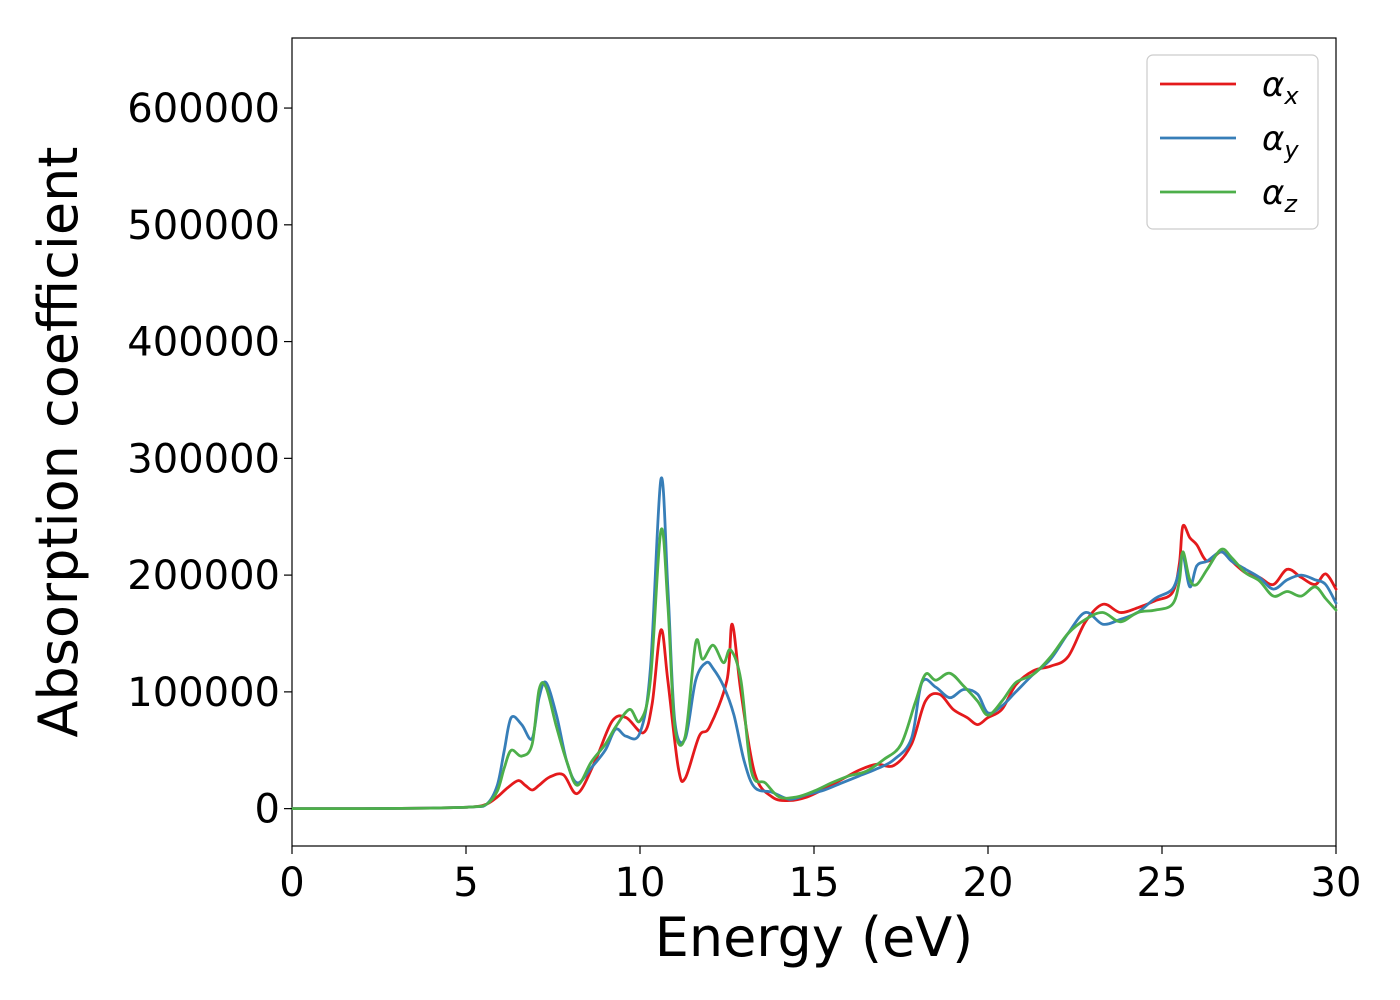 This screenshot has width=1400, height=1000. Describe the element at coordinates (267, 810) in the screenshot. I see `y-tick-label: 0` at that location.